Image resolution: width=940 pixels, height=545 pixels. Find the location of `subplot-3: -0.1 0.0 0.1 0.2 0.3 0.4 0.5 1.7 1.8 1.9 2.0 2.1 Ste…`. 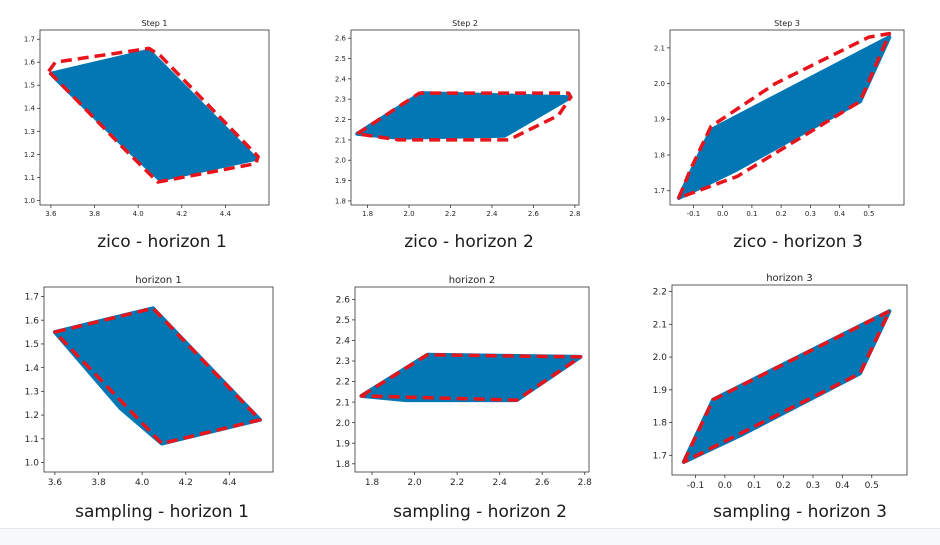

subplot-3: -0.1 0.0 0.1 0.2 0.3 0.4 0.5 1.7 1.8 1.9 2.0 2.1 Ste… is located at coordinates (779, 118).